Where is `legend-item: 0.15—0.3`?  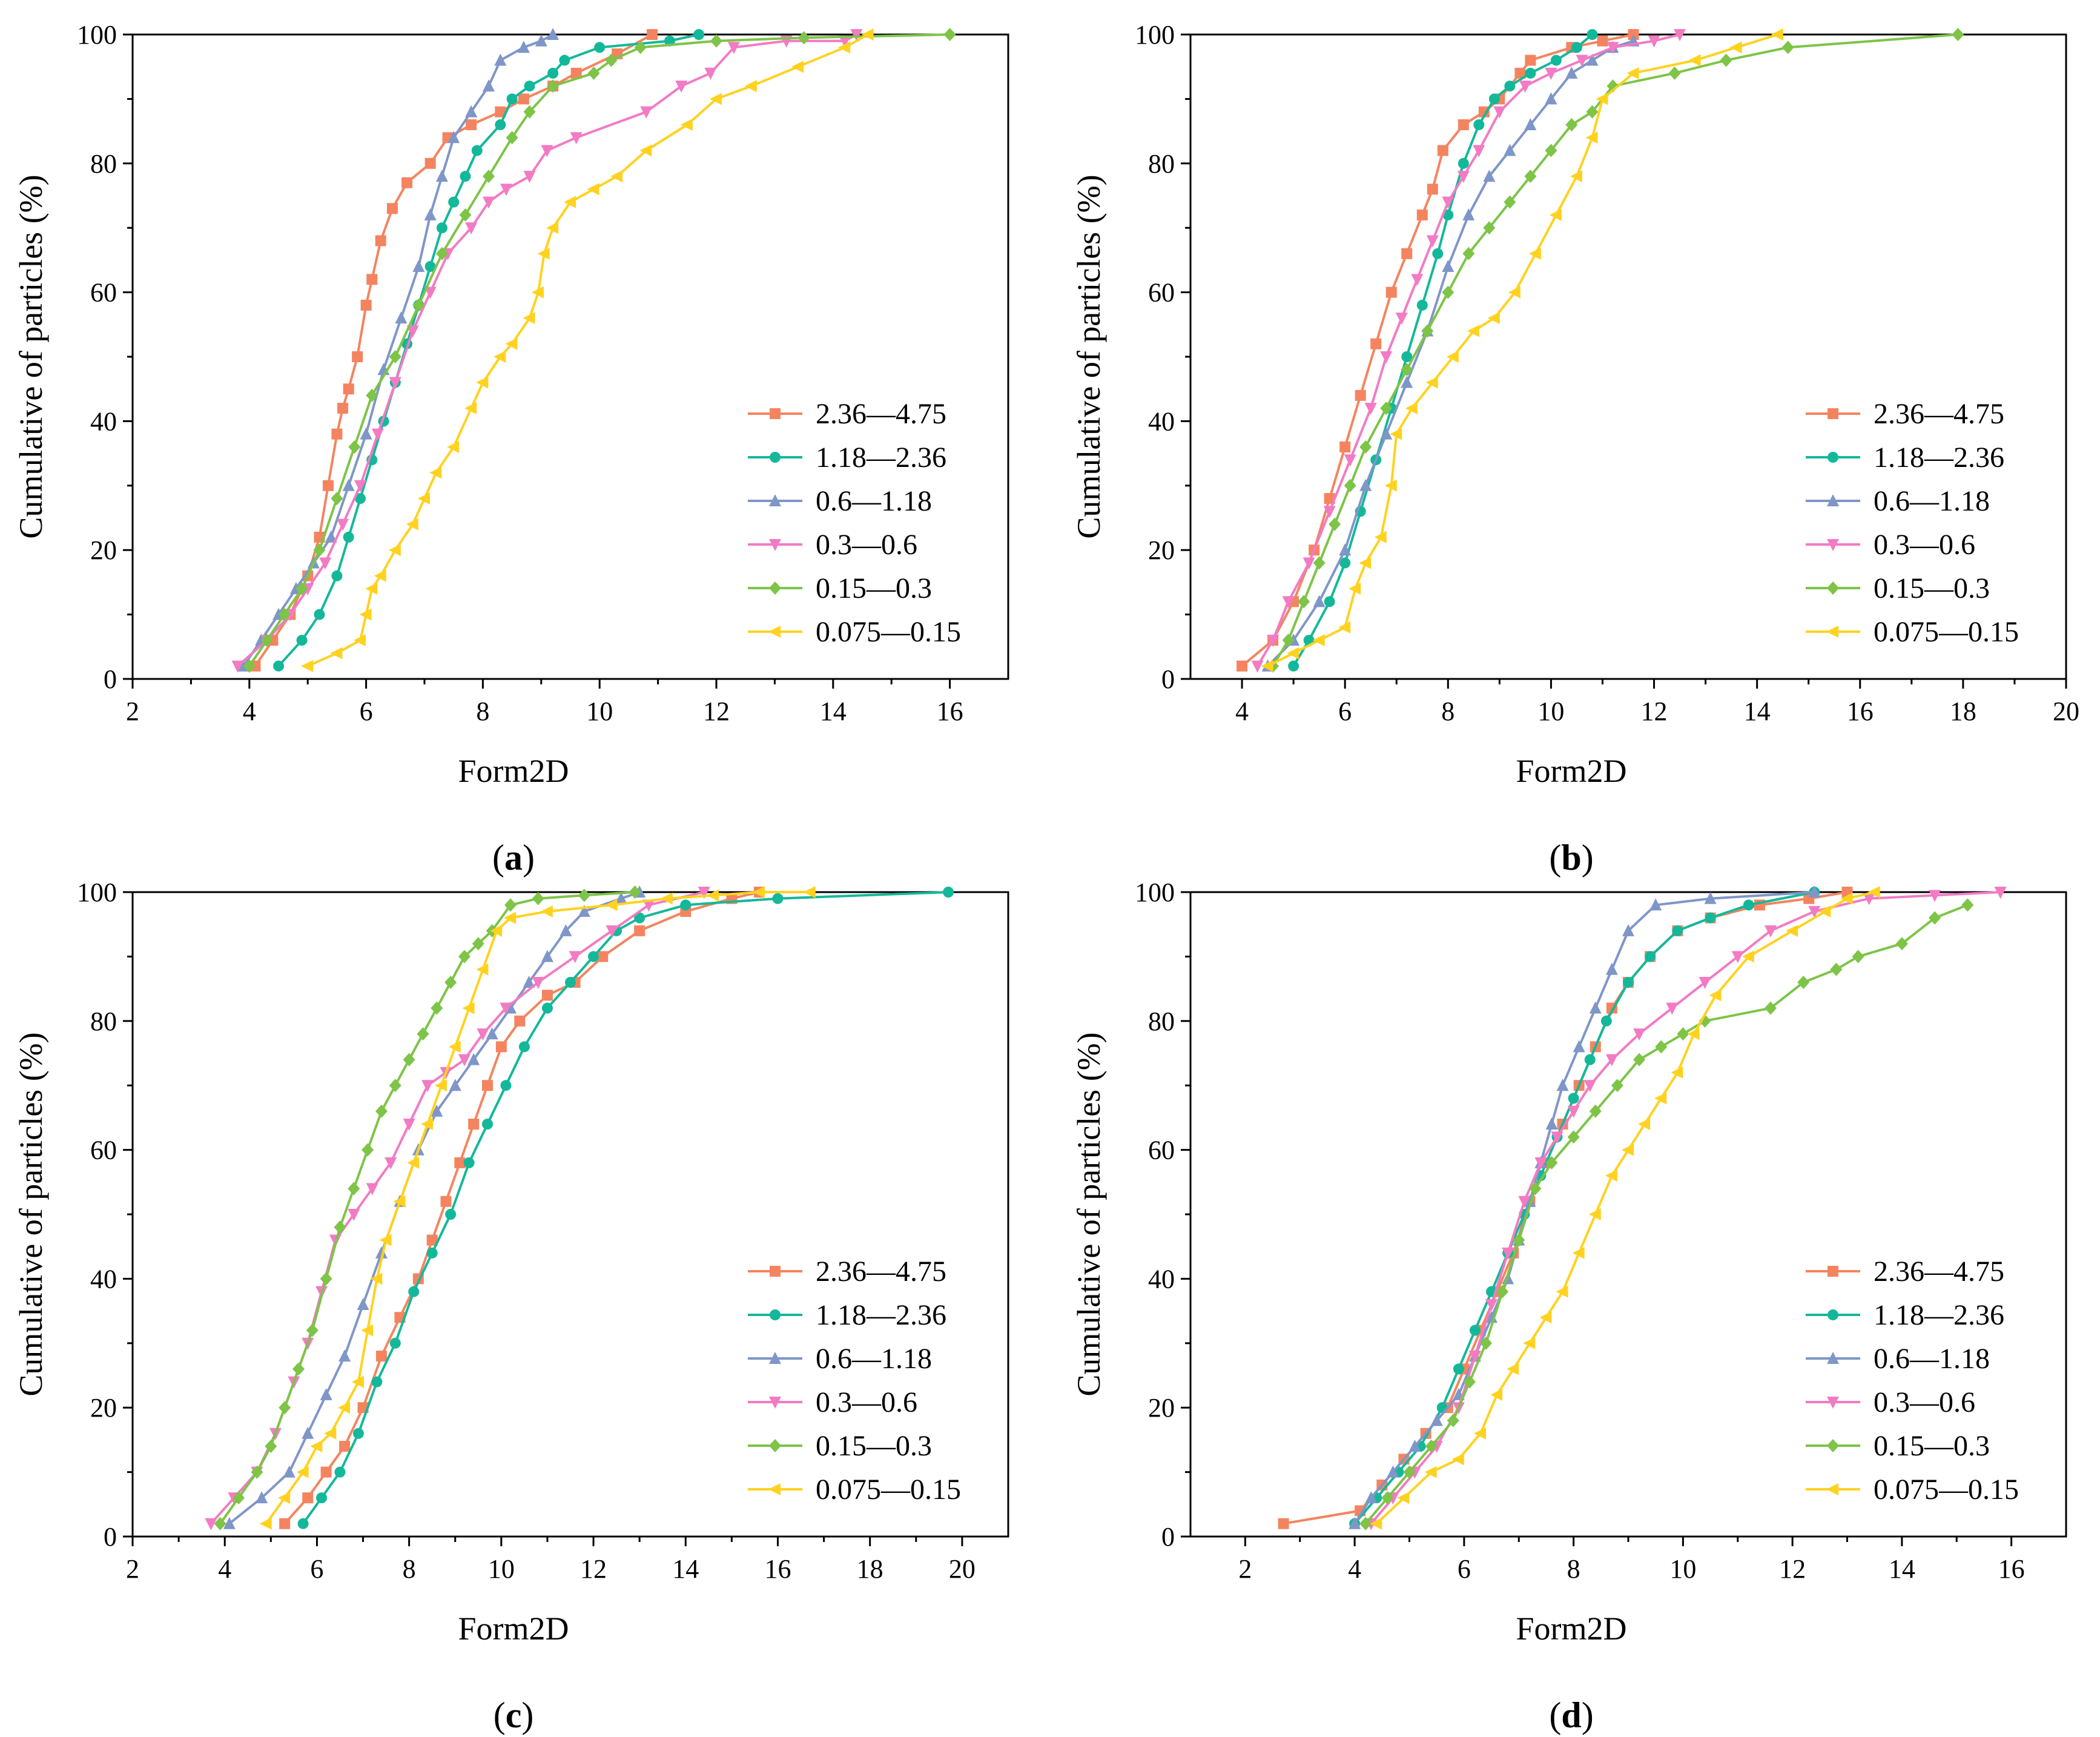 legend-item: 0.15—0.3 is located at coordinates (840, 1446).